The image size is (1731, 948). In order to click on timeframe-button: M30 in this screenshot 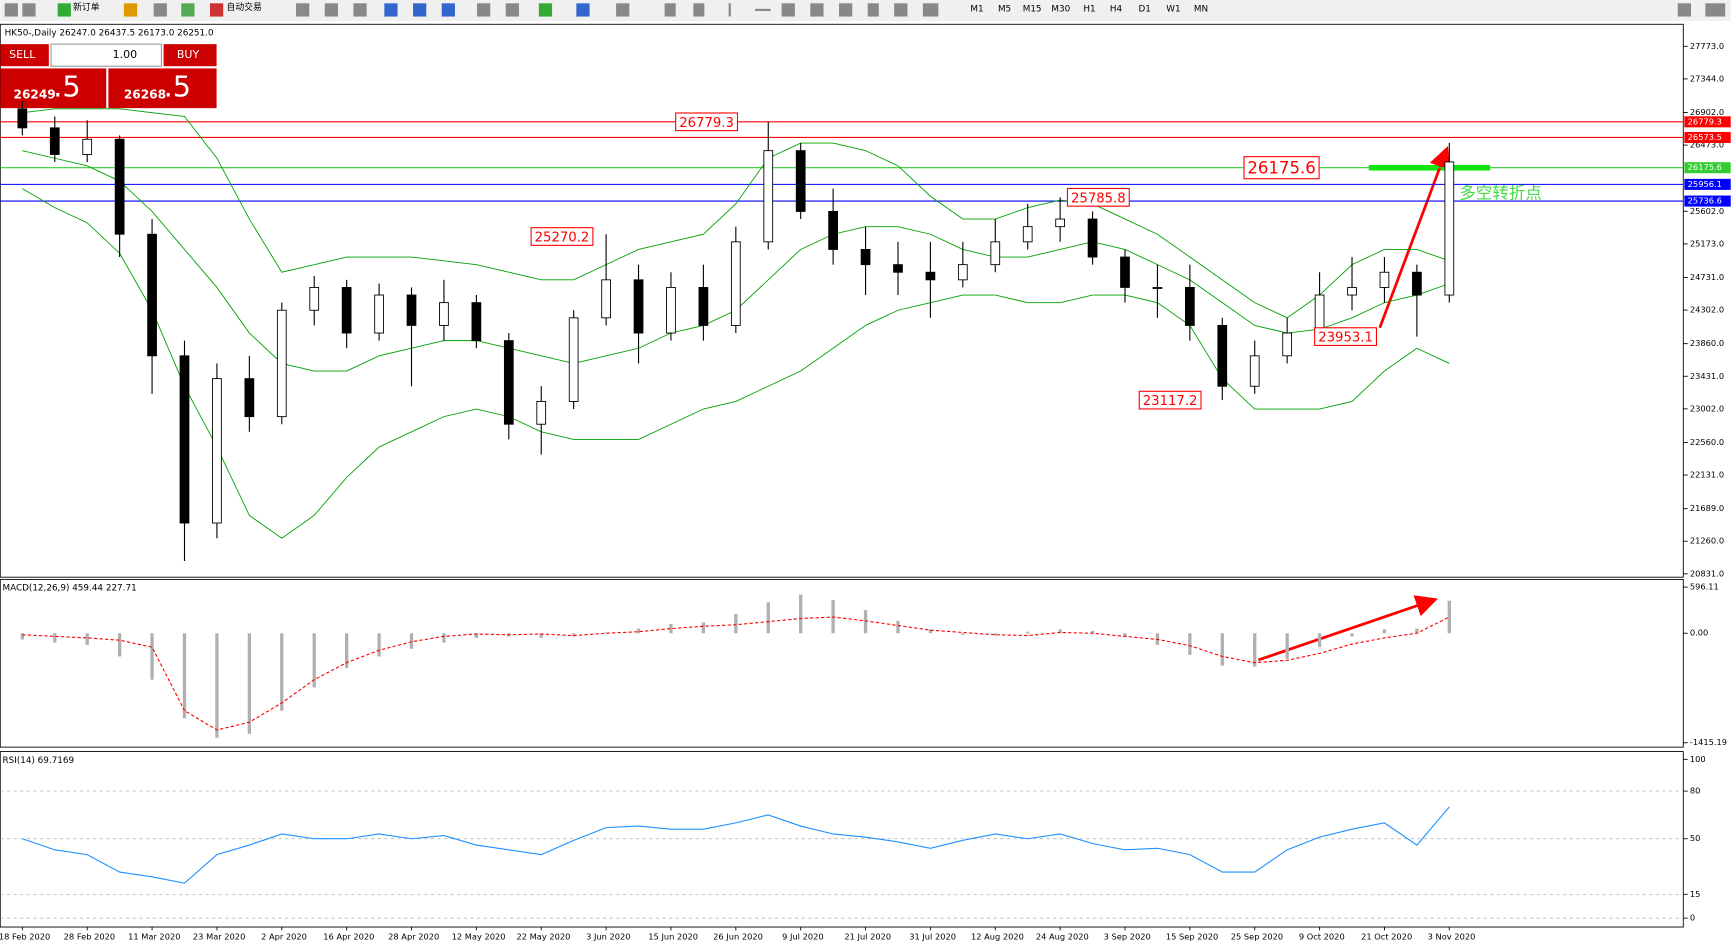, I will do `click(1060, 9)`.